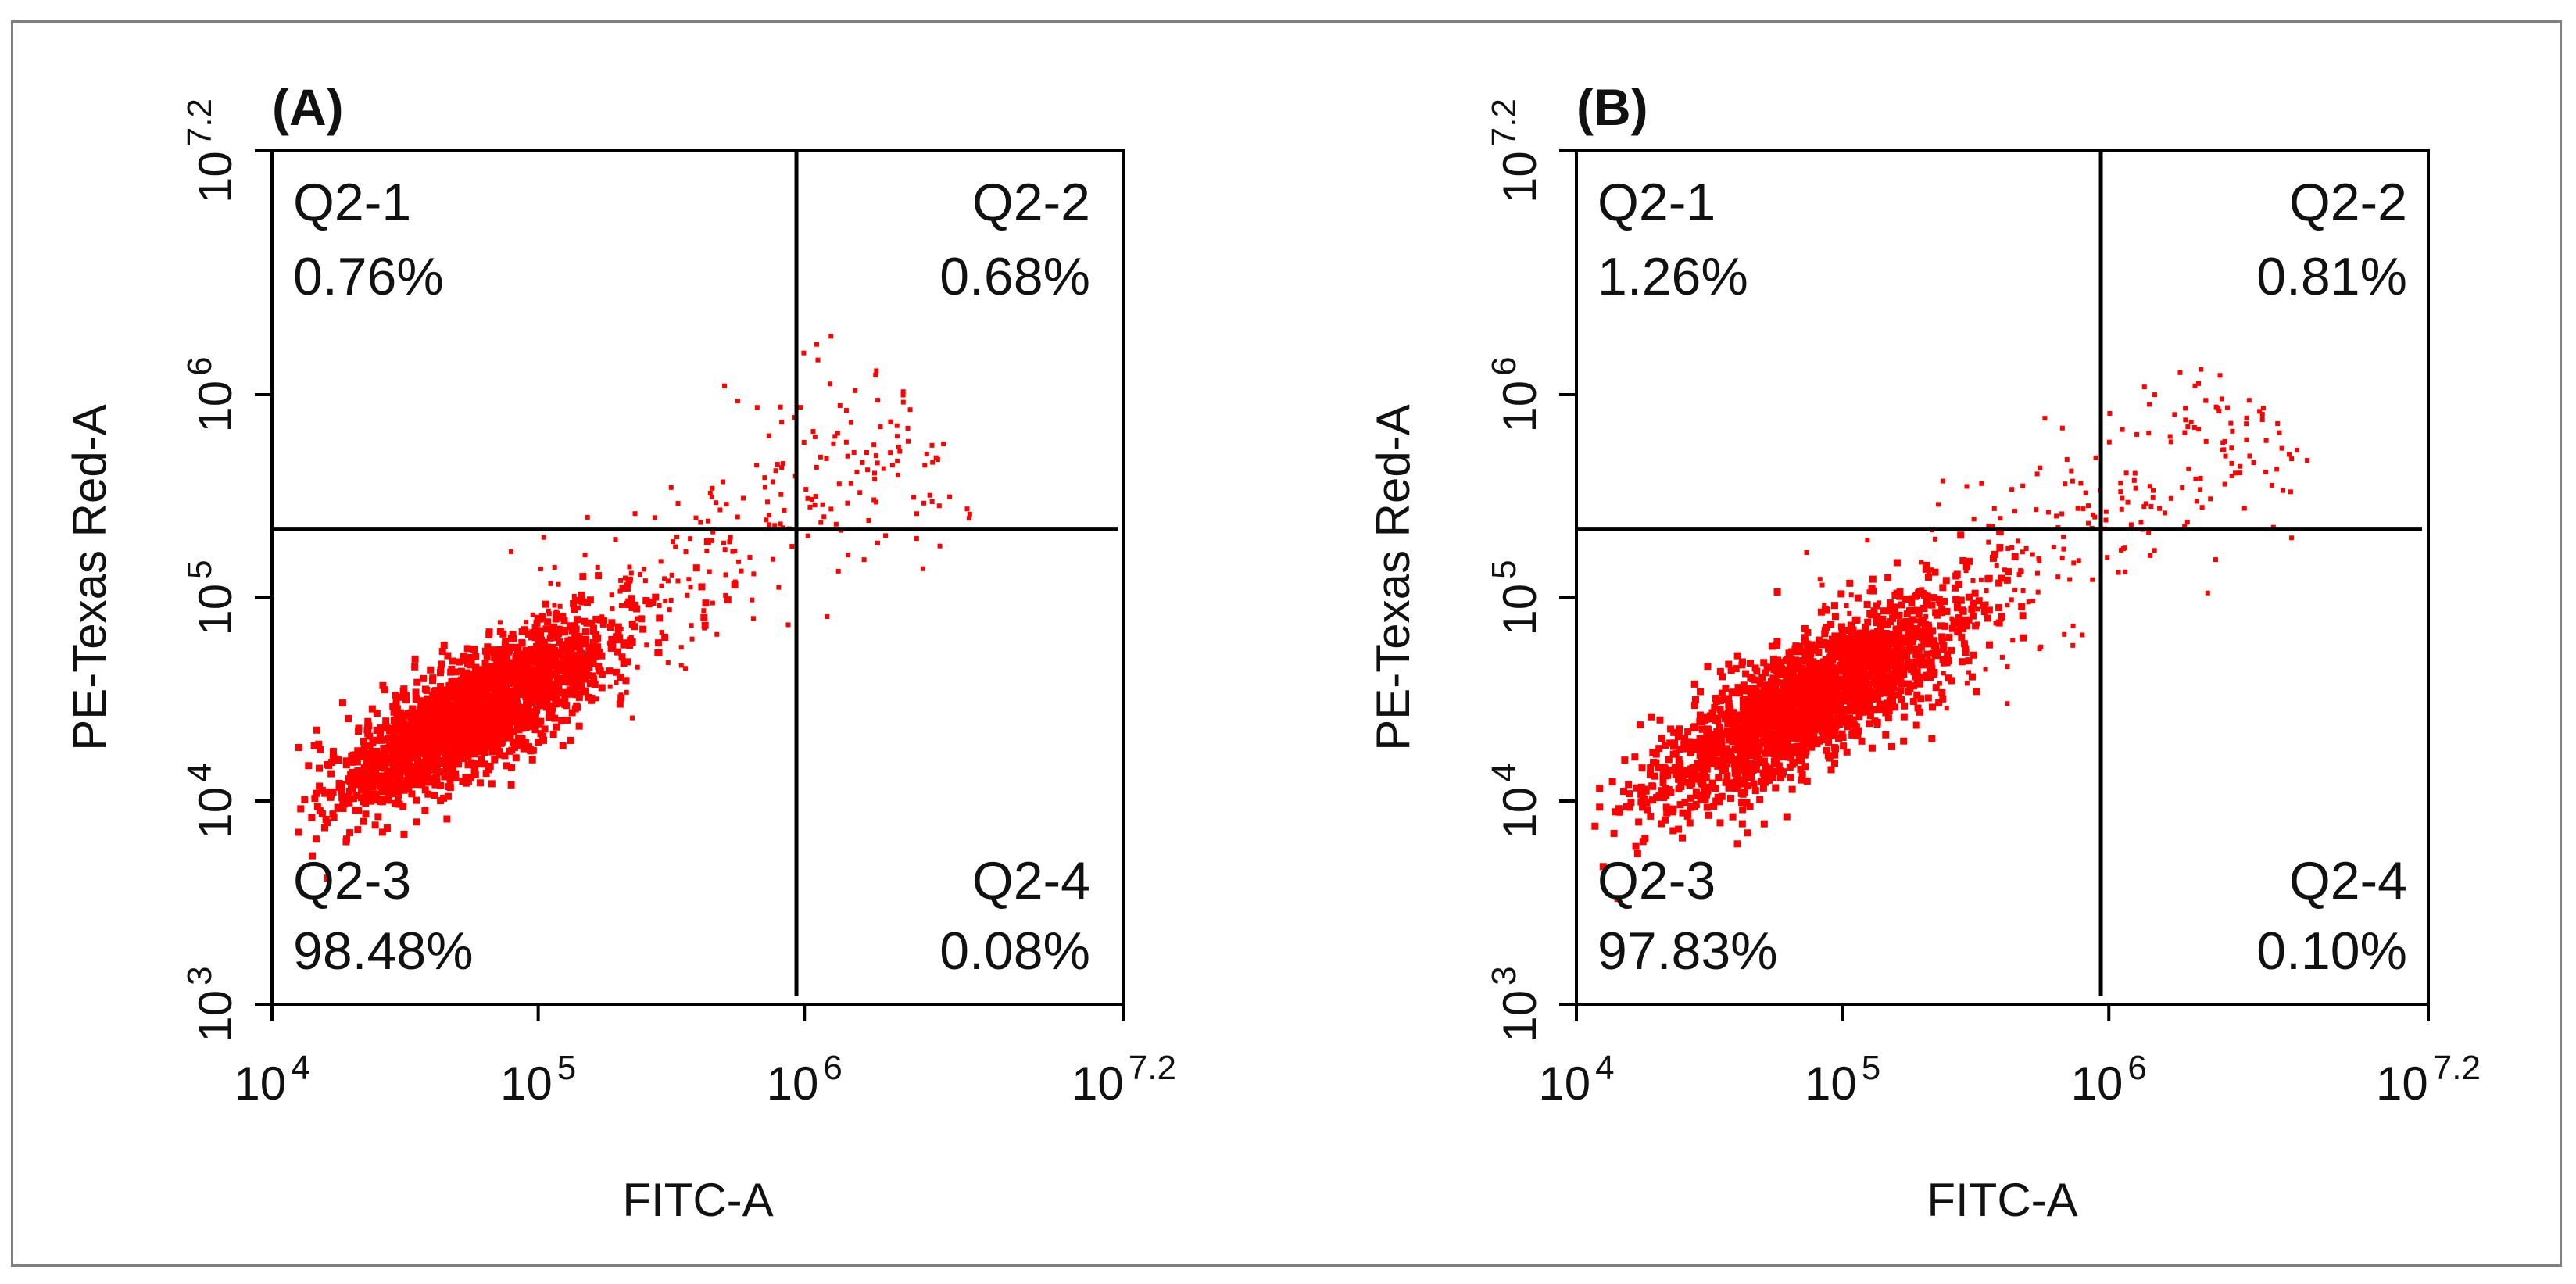 This screenshot has width=2576, height=1284. Describe the element at coordinates (566, 1068) in the screenshot. I see `x-tick-exponent: 5` at that location.